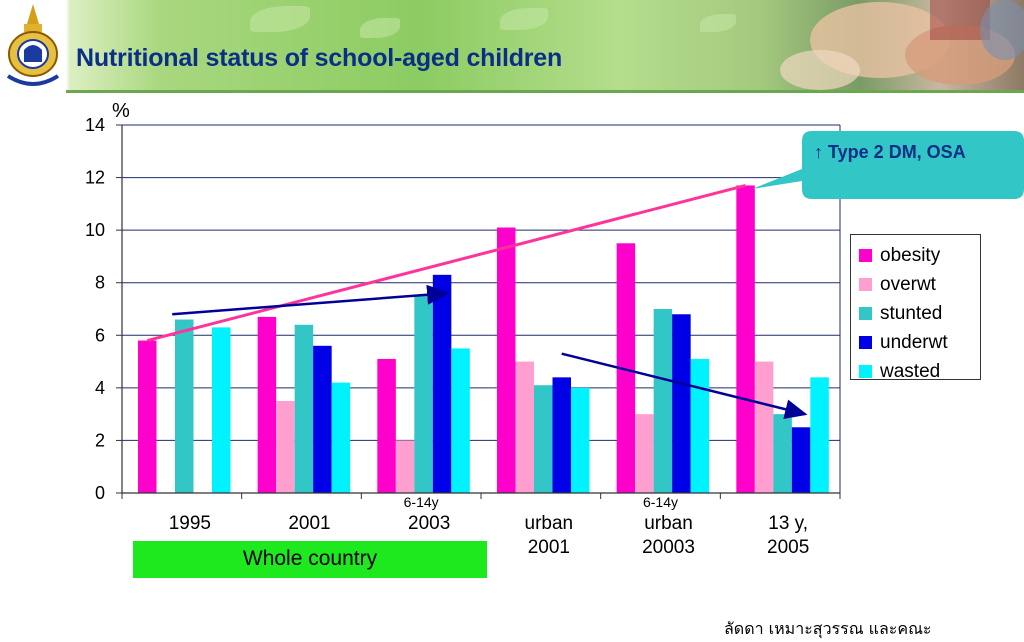 This screenshot has width=1024, height=642. I want to click on y-tick-label: 0, so click(100, 493).